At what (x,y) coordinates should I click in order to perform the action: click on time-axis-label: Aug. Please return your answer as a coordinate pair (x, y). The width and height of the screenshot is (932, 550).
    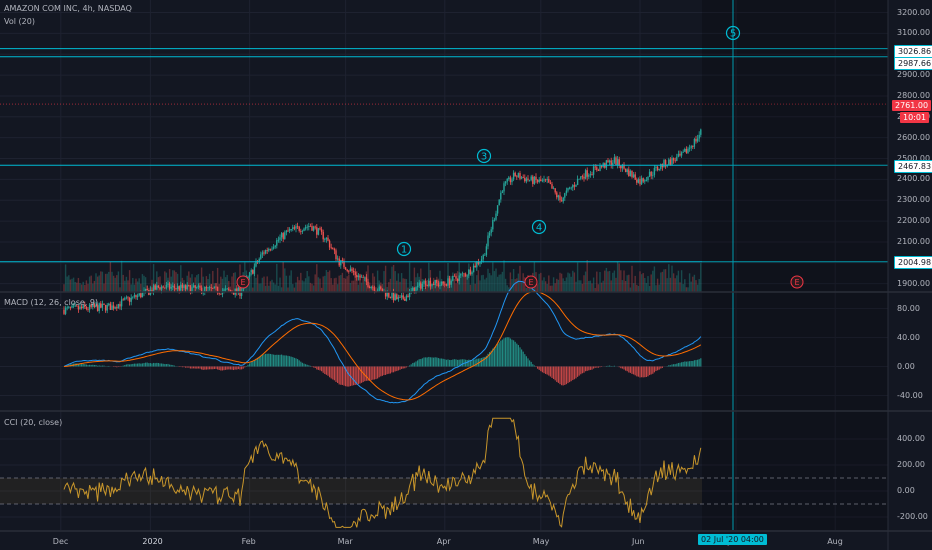
    Looking at the image, I should click on (835, 541).